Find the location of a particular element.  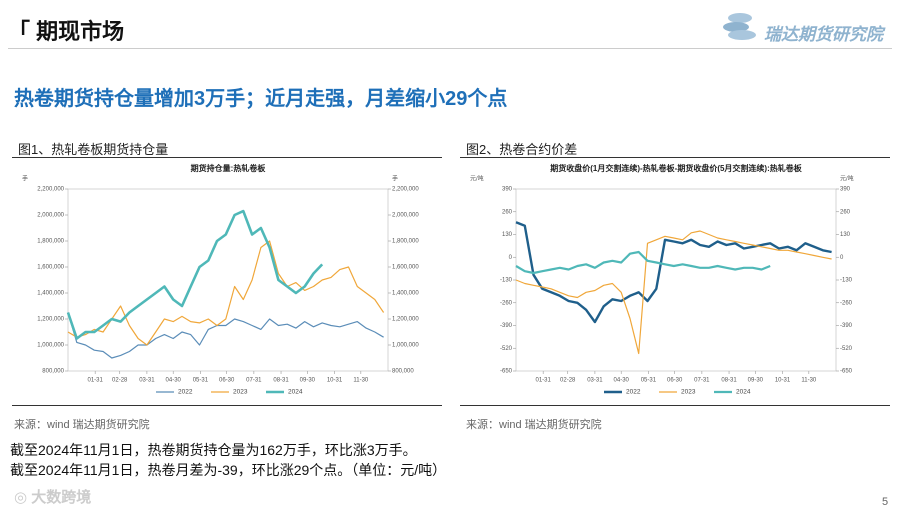

header-rule is located at coordinates (450, 48).